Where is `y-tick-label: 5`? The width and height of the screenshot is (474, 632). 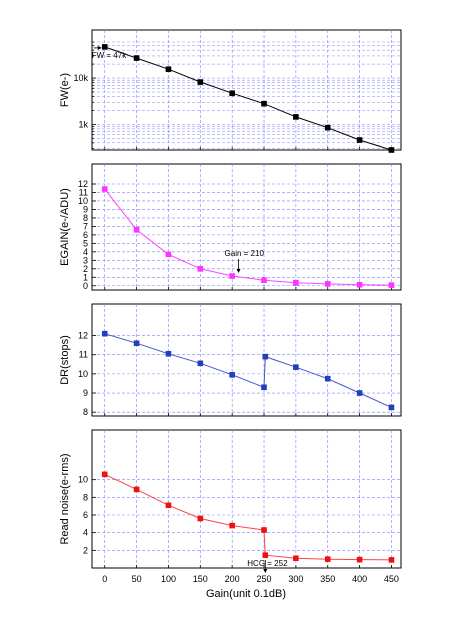
y-tick-label: 5 is located at coordinates (85, 243).